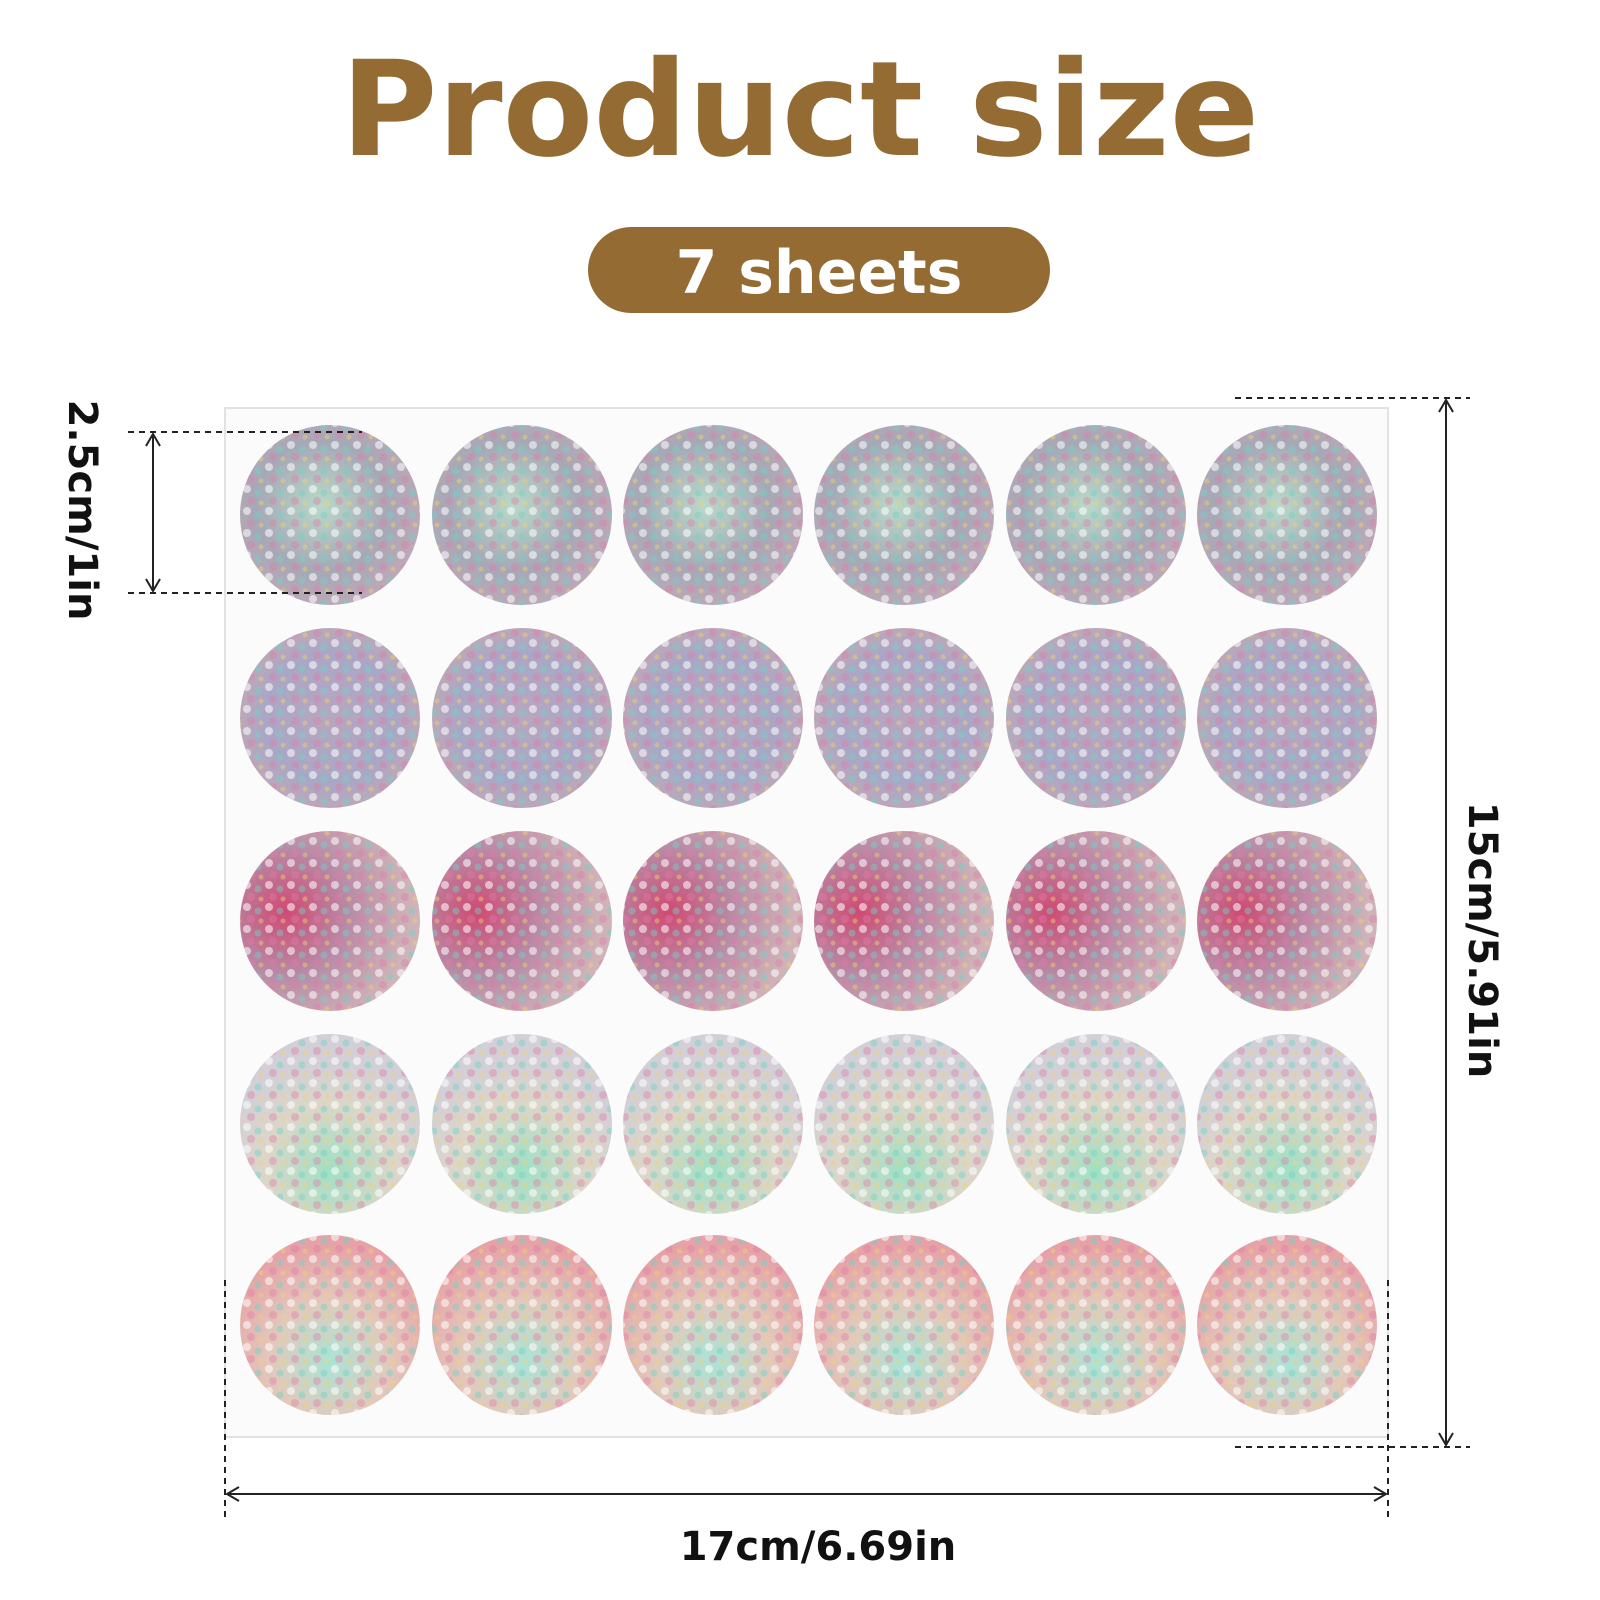 This screenshot has height=1600, width=1600. I want to click on diameter-label: 2.5cm/1in, so click(82, 510).